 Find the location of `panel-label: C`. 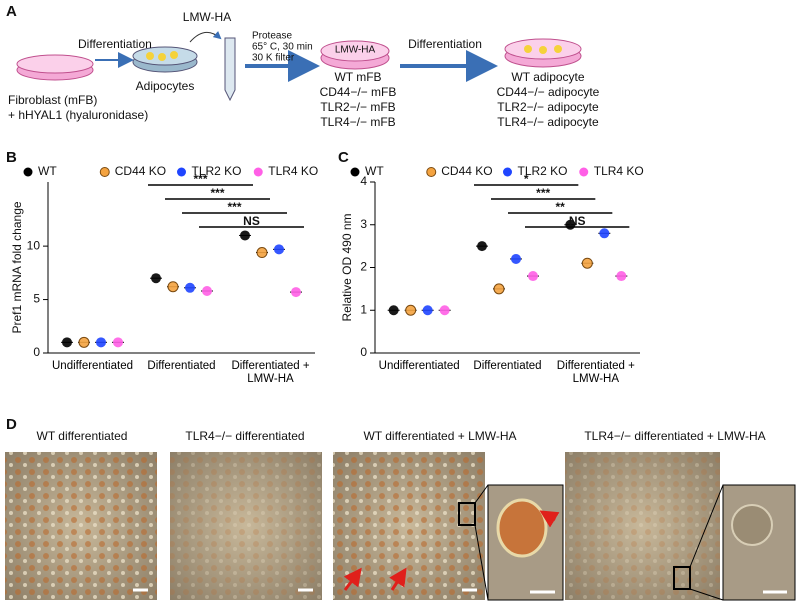

panel-label: C is located at coordinates (343, 157).